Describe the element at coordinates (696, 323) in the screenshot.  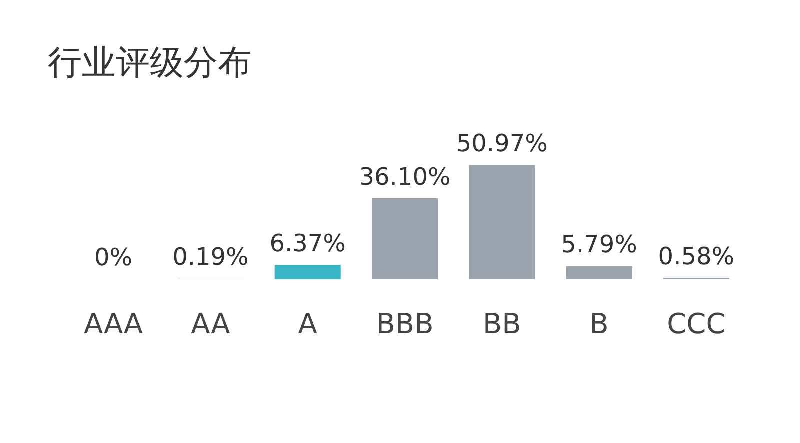
I see `x-tick-label: CCC` at that location.